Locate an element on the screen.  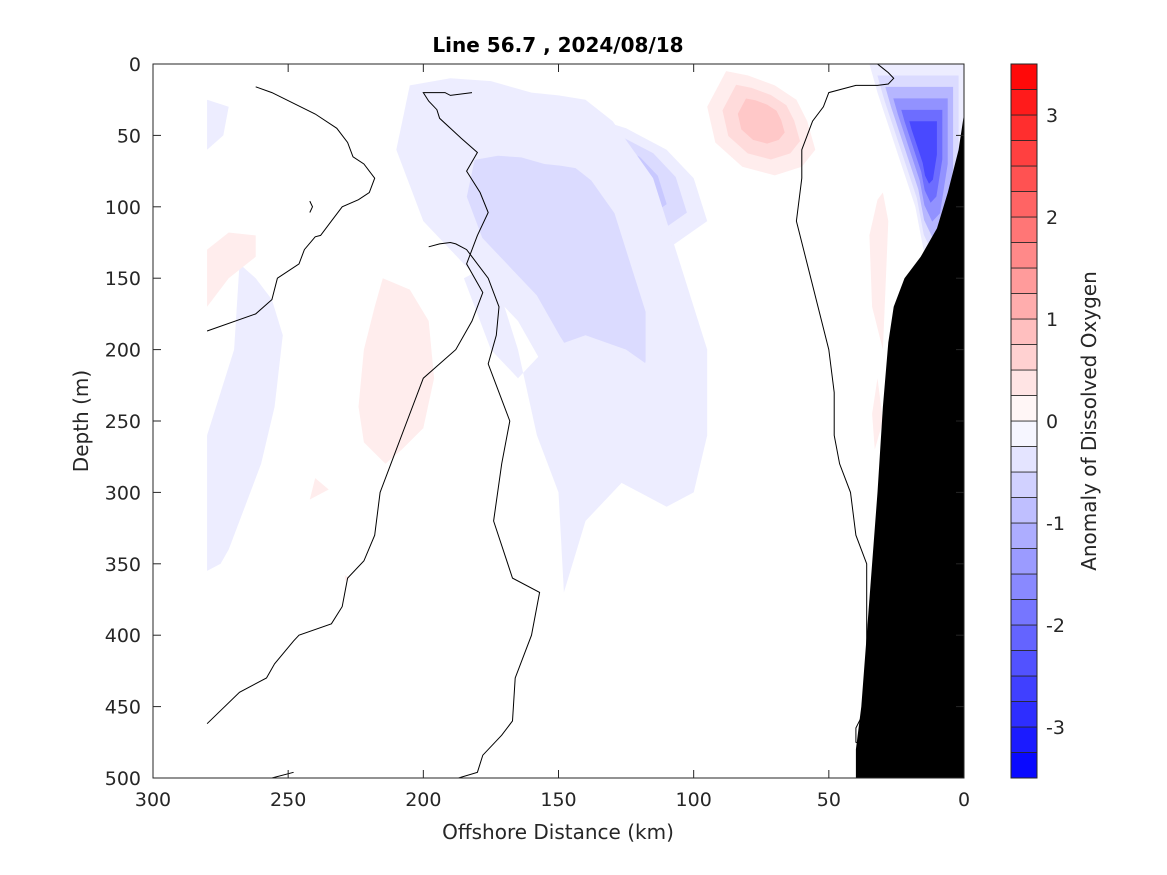
x-tick-label: 200 is located at coordinates (423, 800).